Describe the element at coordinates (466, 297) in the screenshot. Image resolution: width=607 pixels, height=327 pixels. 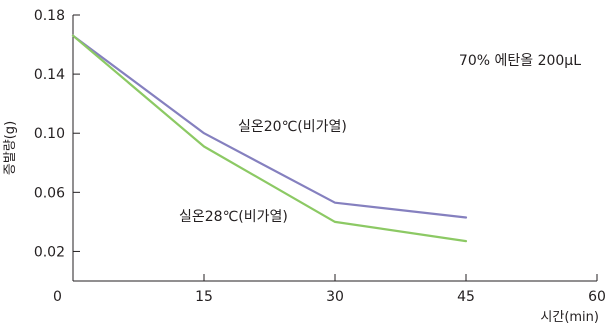
I see `x-tick-label: 45` at that location.